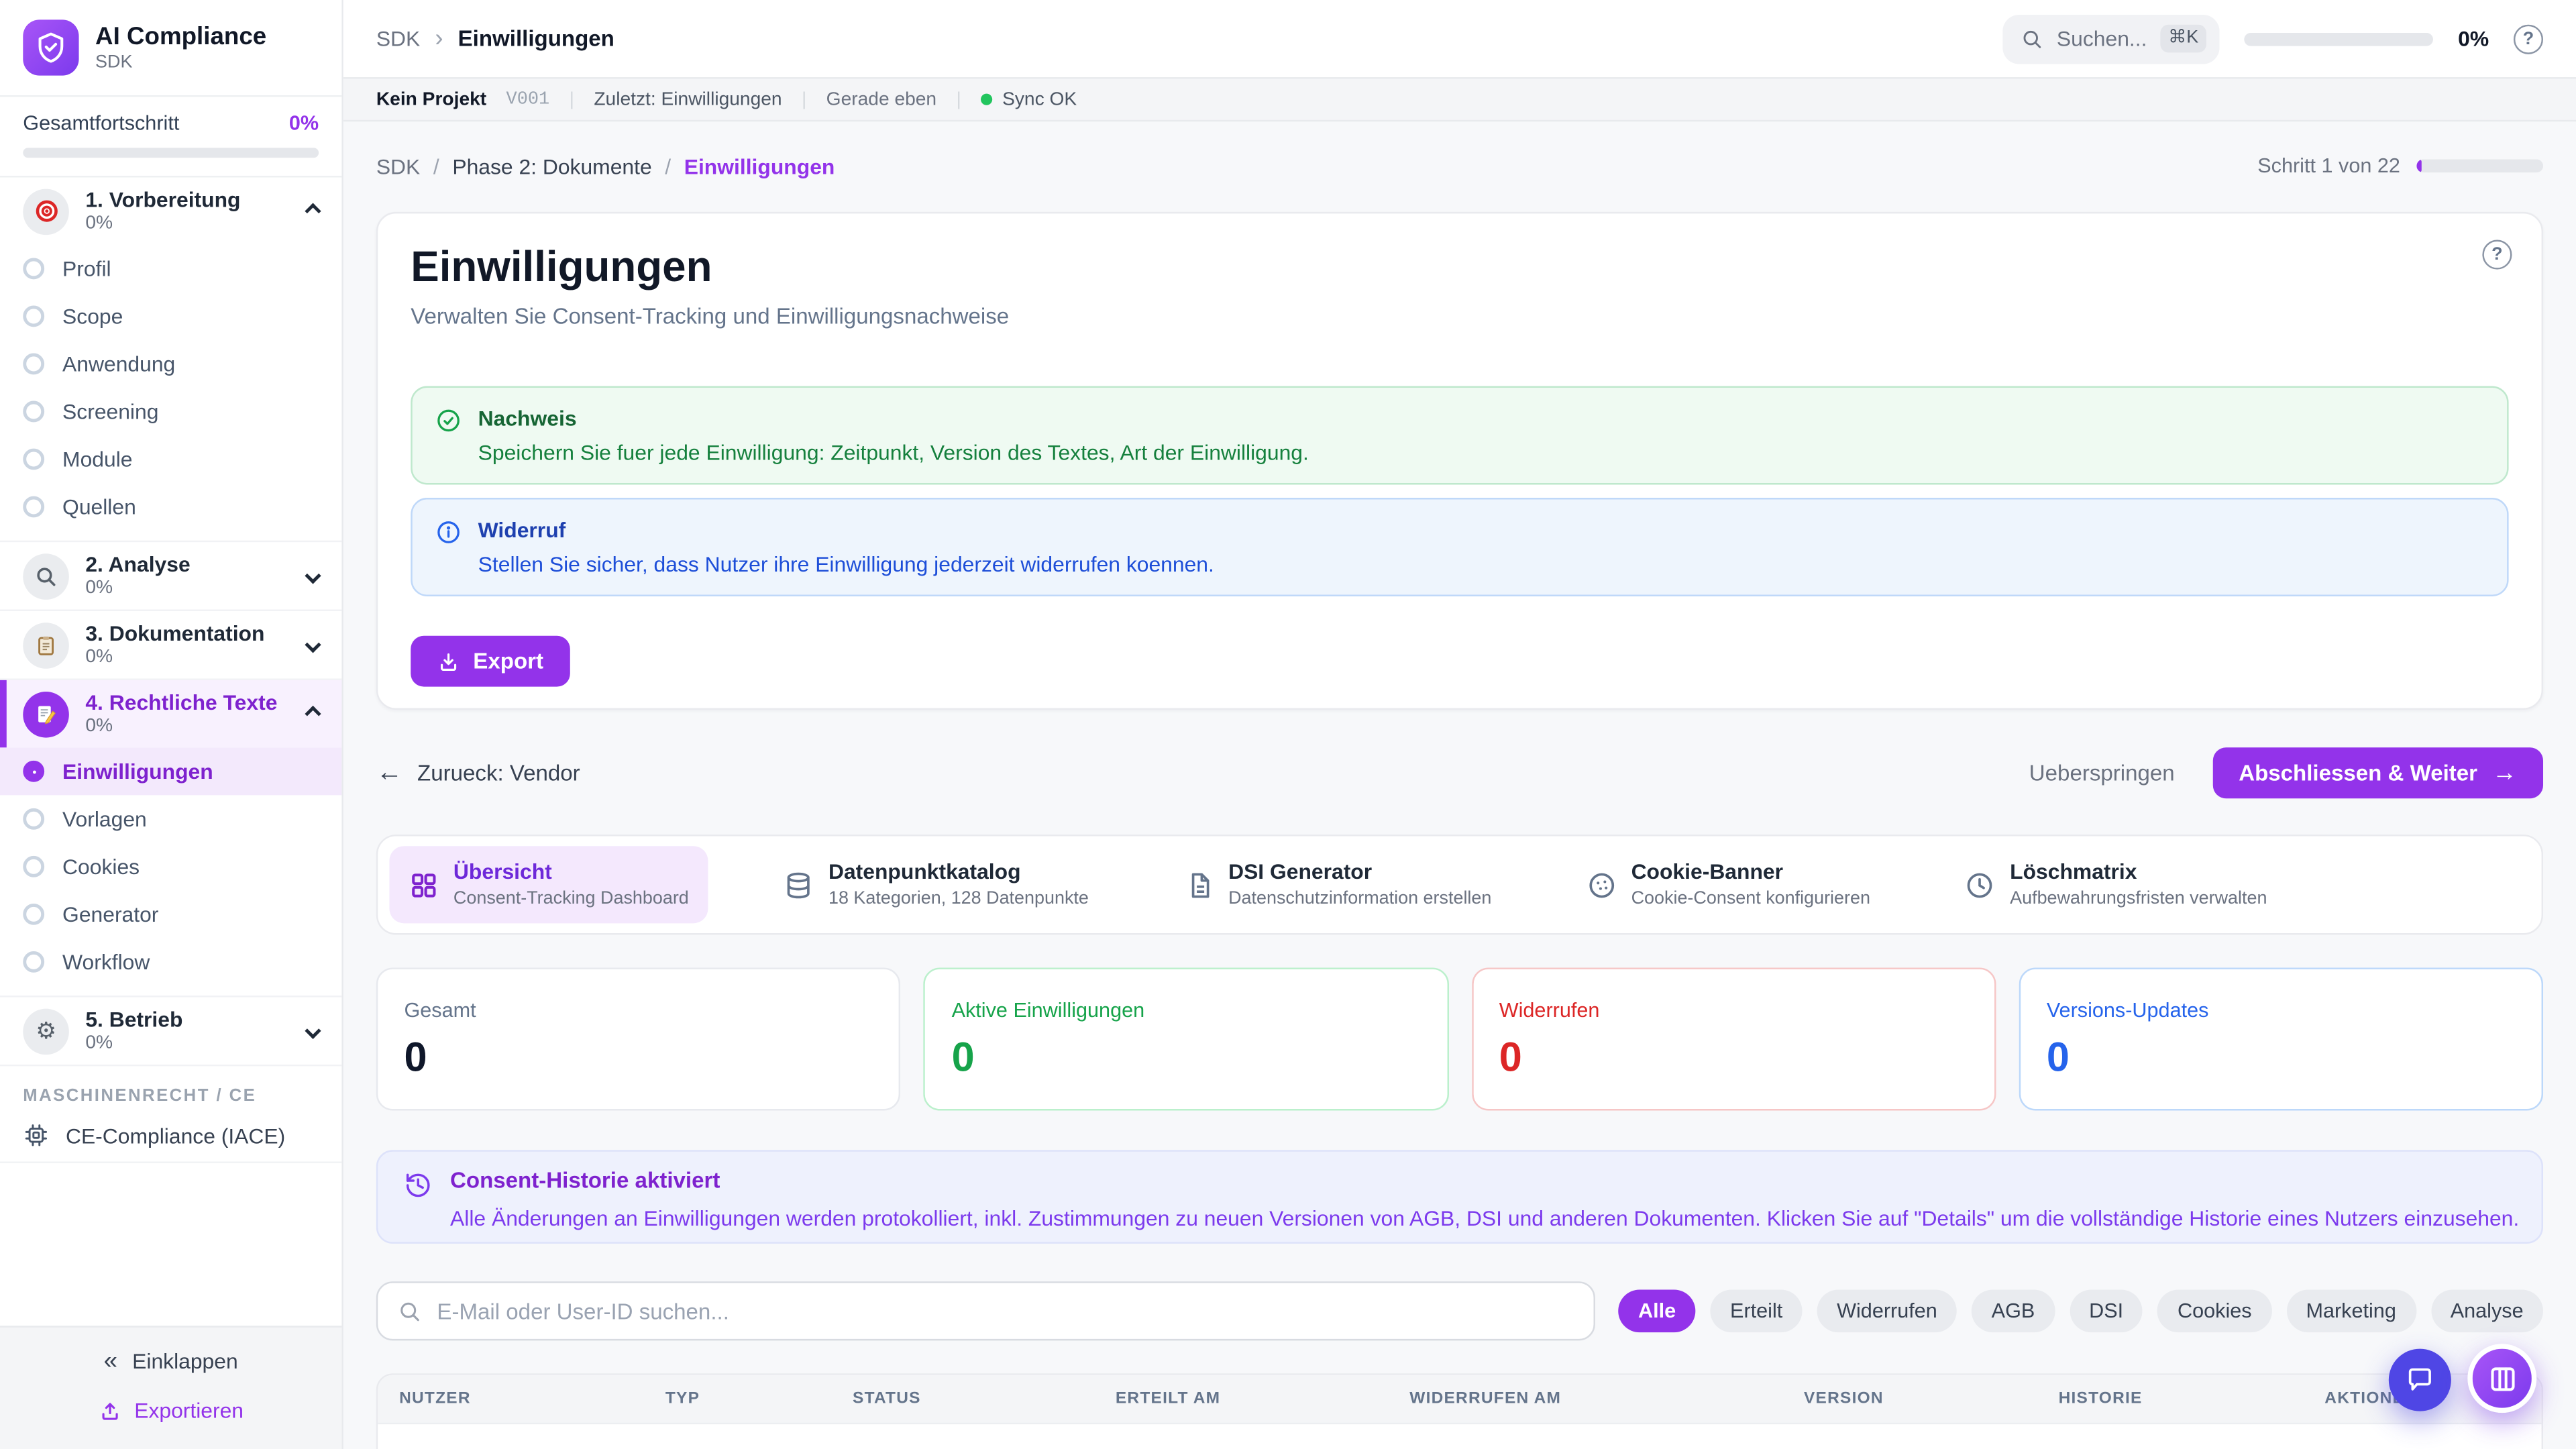  I want to click on user-search-box, so click(986, 1311).